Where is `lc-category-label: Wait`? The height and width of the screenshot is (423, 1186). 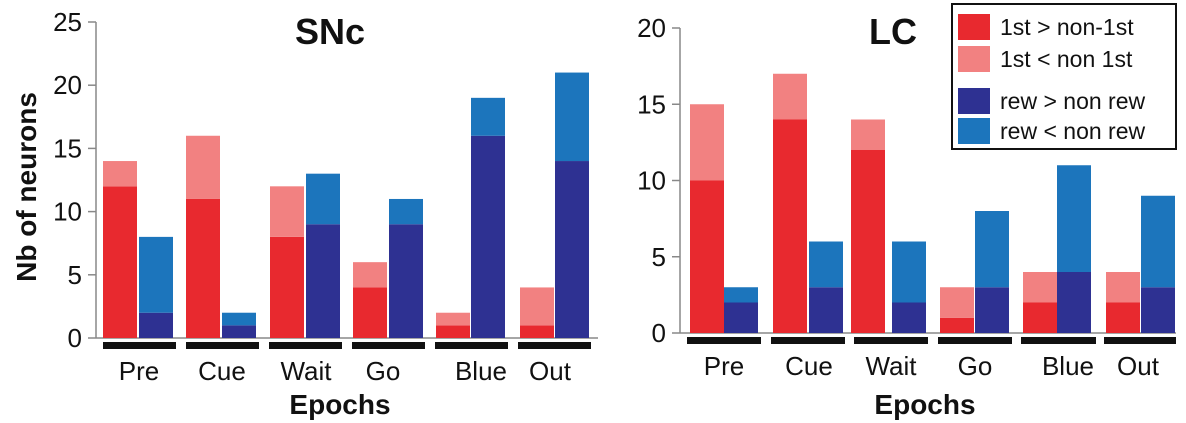 lc-category-label: Wait is located at coordinates (891, 366).